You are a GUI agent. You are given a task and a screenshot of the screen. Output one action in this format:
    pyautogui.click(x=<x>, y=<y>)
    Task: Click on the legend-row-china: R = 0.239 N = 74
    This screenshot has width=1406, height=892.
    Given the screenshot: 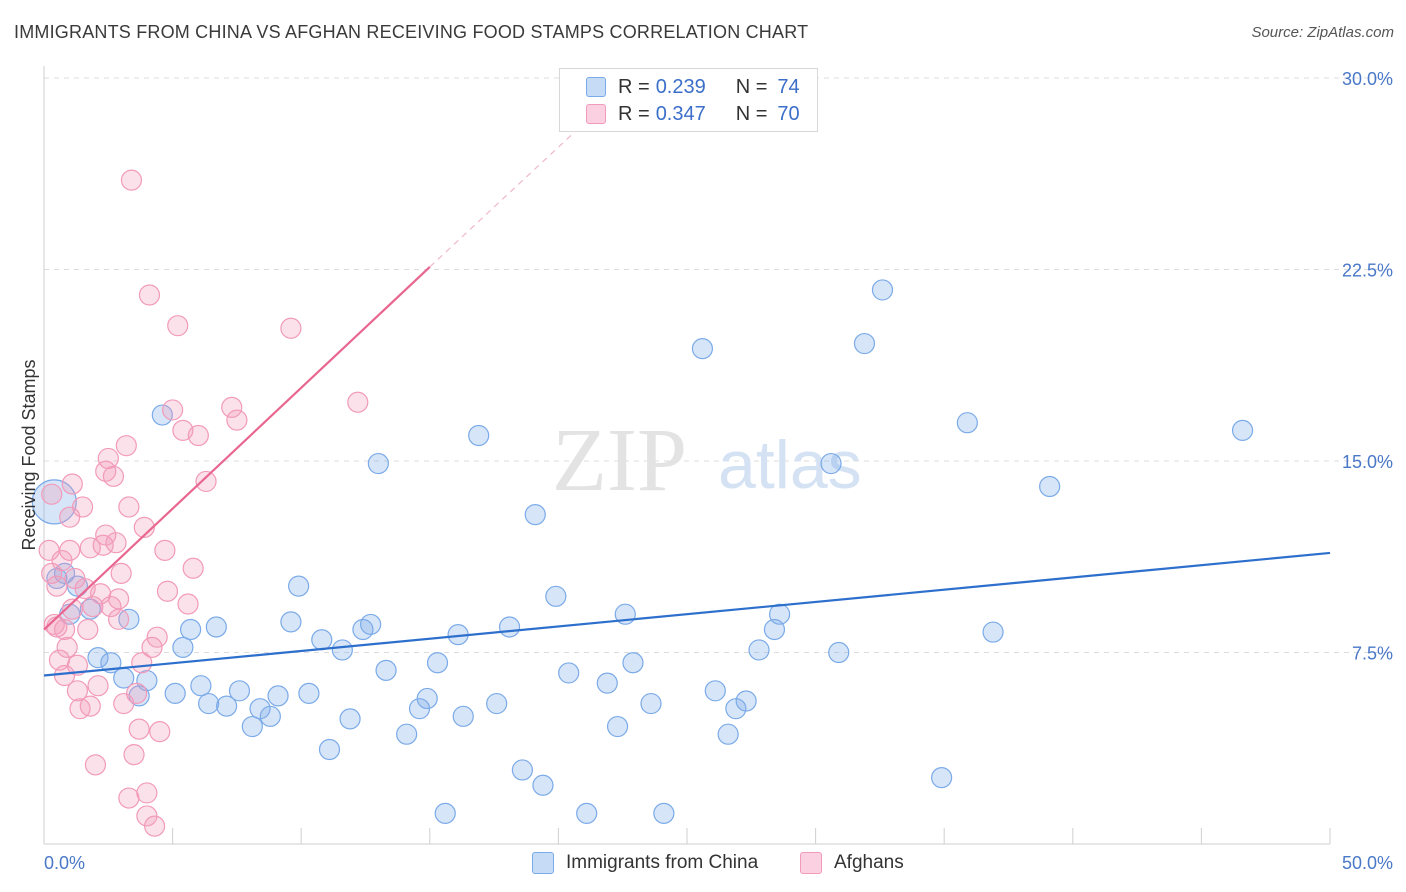 What is the action you would take?
    pyautogui.click(x=693, y=87)
    